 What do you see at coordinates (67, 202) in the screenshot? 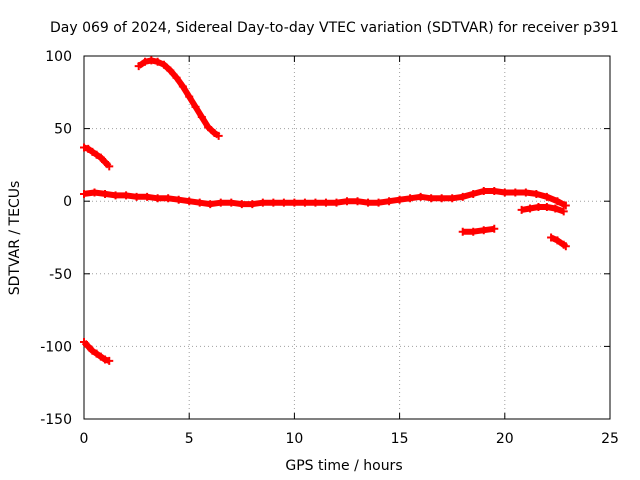
I see `y-tick-label: 0` at bounding box center [67, 202].